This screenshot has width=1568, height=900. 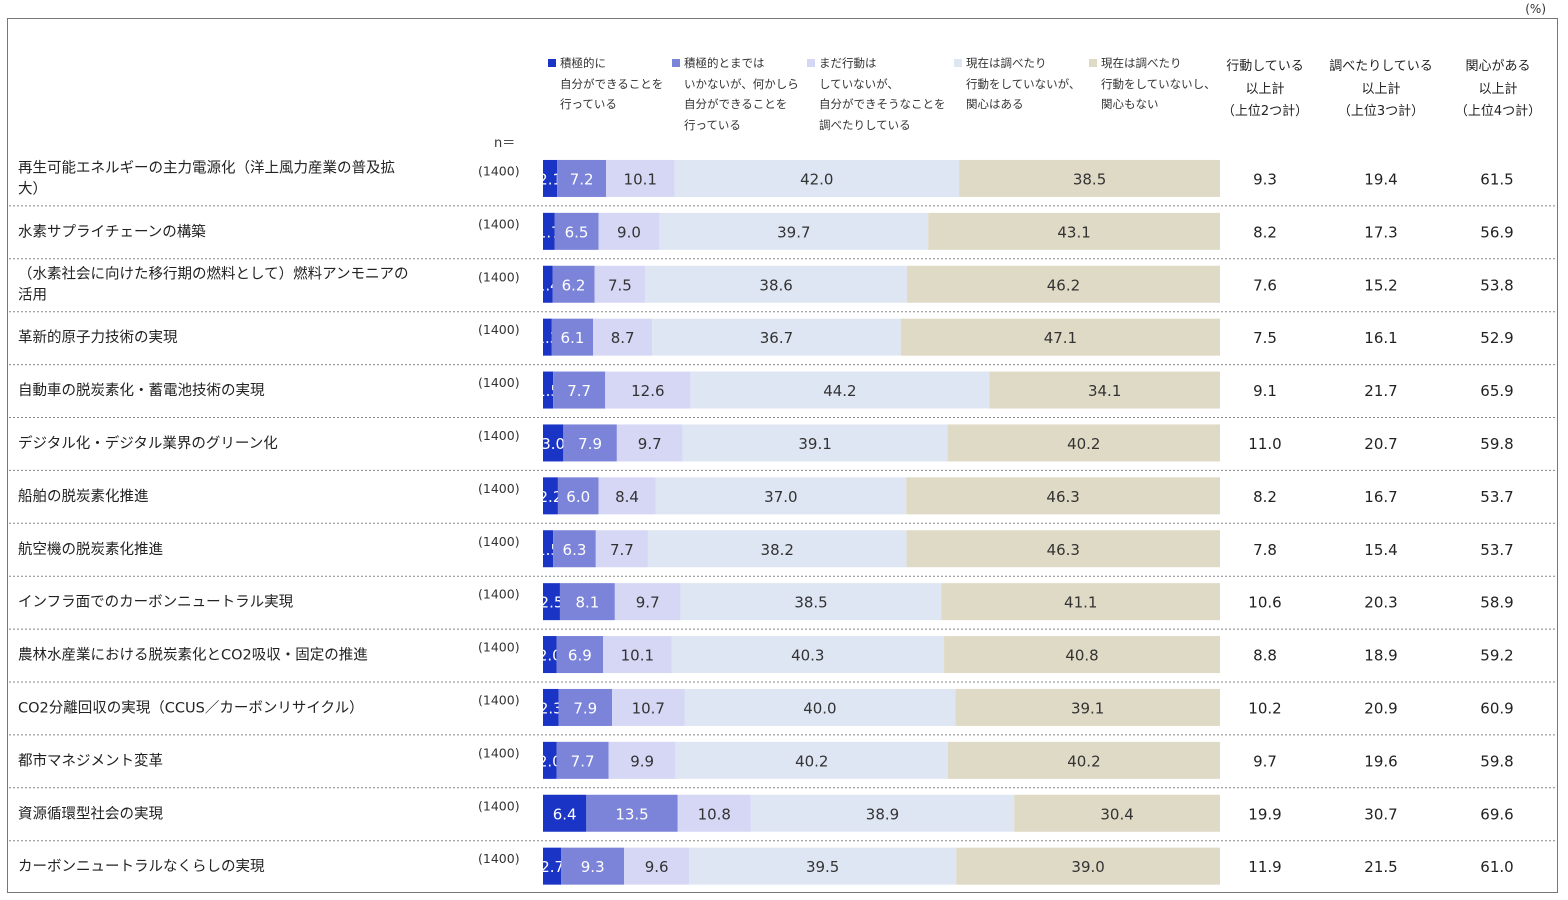 What do you see at coordinates (575, 550) in the screenshot?
I see `segment-label-2: 6.3` at bounding box center [575, 550].